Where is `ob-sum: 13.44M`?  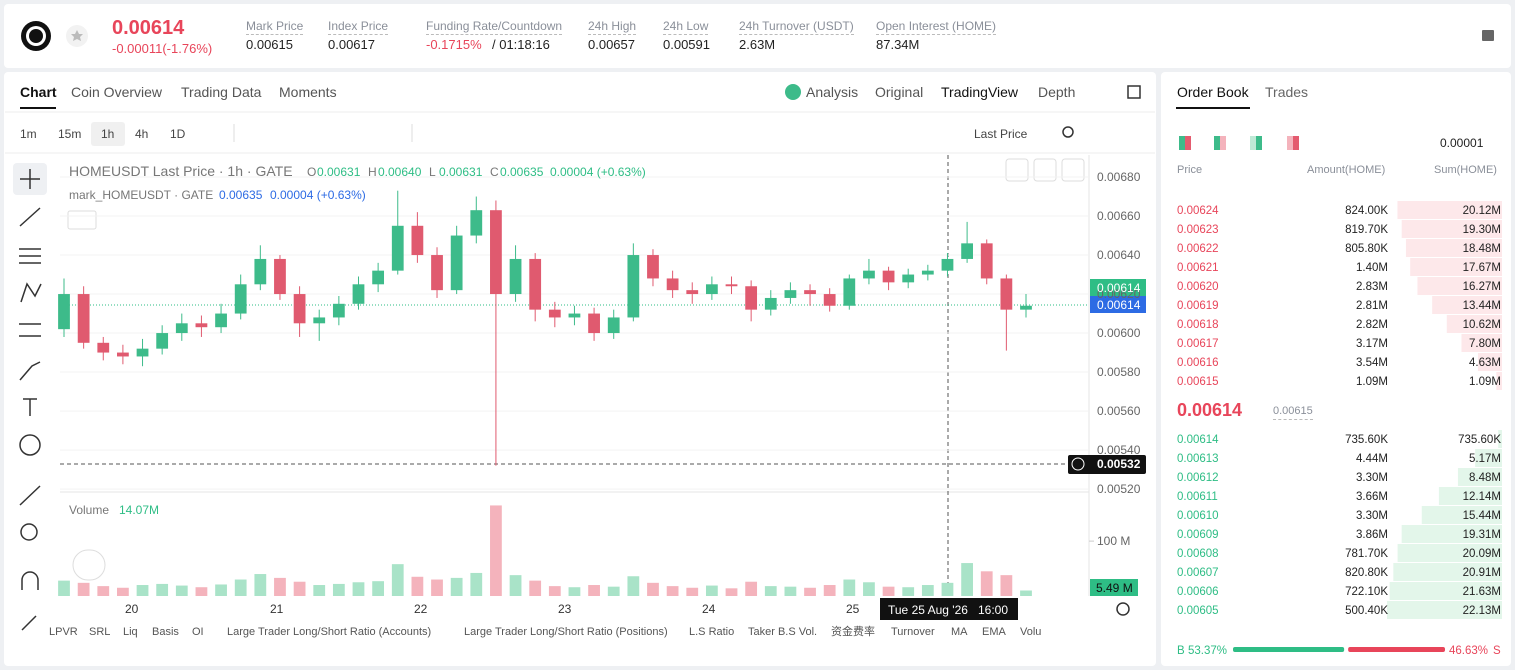
ob-sum: 13.44M is located at coordinates (1481, 306).